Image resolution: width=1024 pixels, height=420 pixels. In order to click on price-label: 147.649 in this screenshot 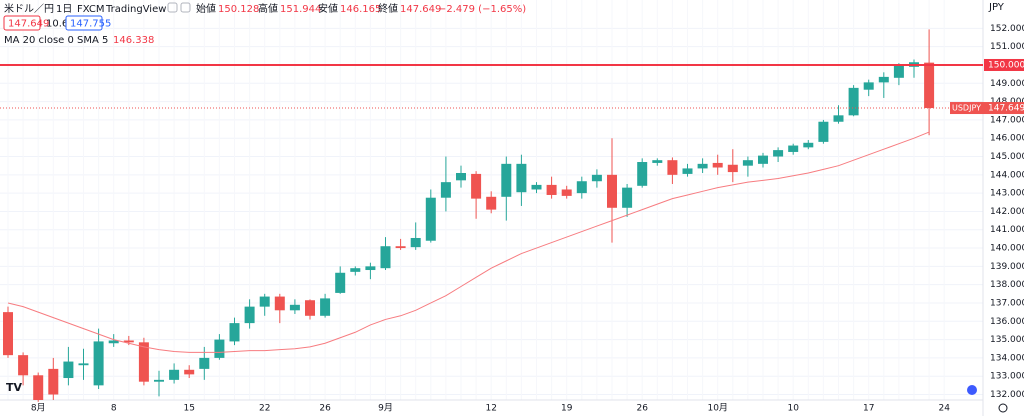, I will do `click(1006, 109)`.